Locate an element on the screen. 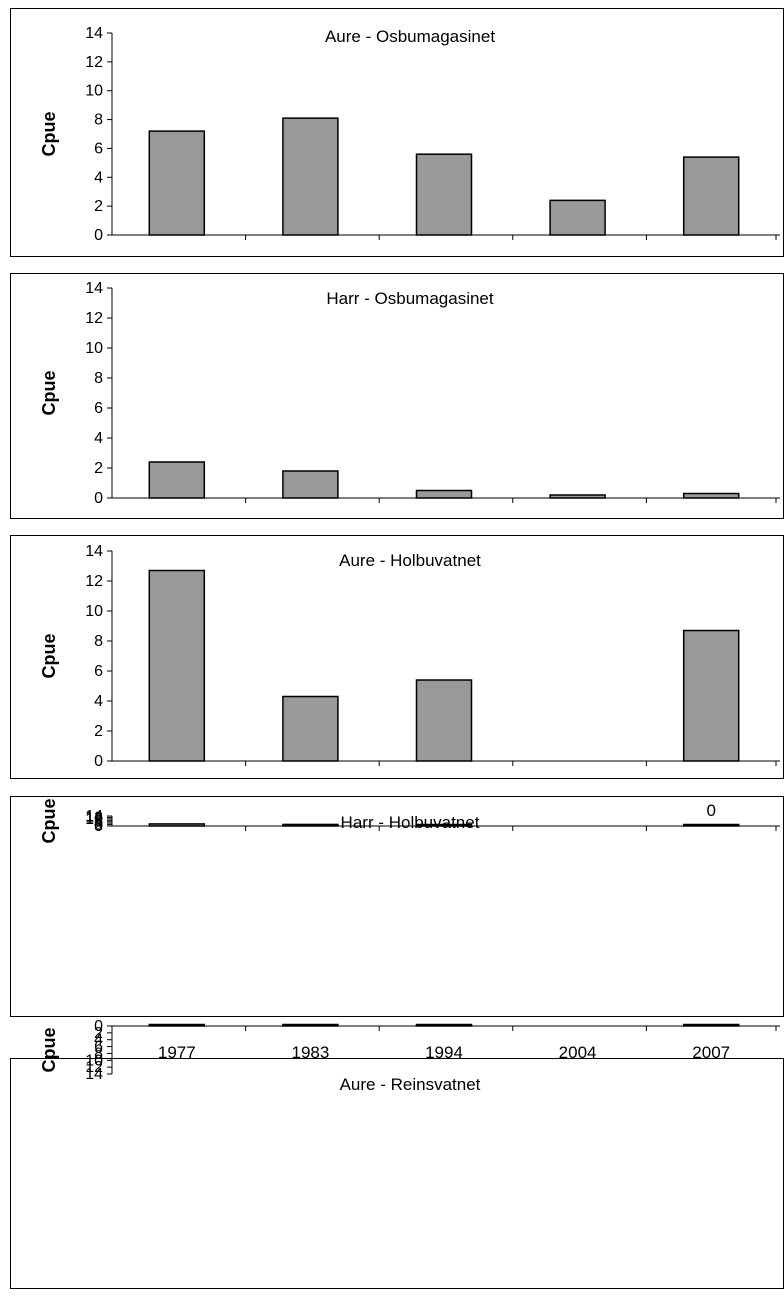 The image size is (784, 1296). data-annotation: 0 is located at coordinates (710, 810).